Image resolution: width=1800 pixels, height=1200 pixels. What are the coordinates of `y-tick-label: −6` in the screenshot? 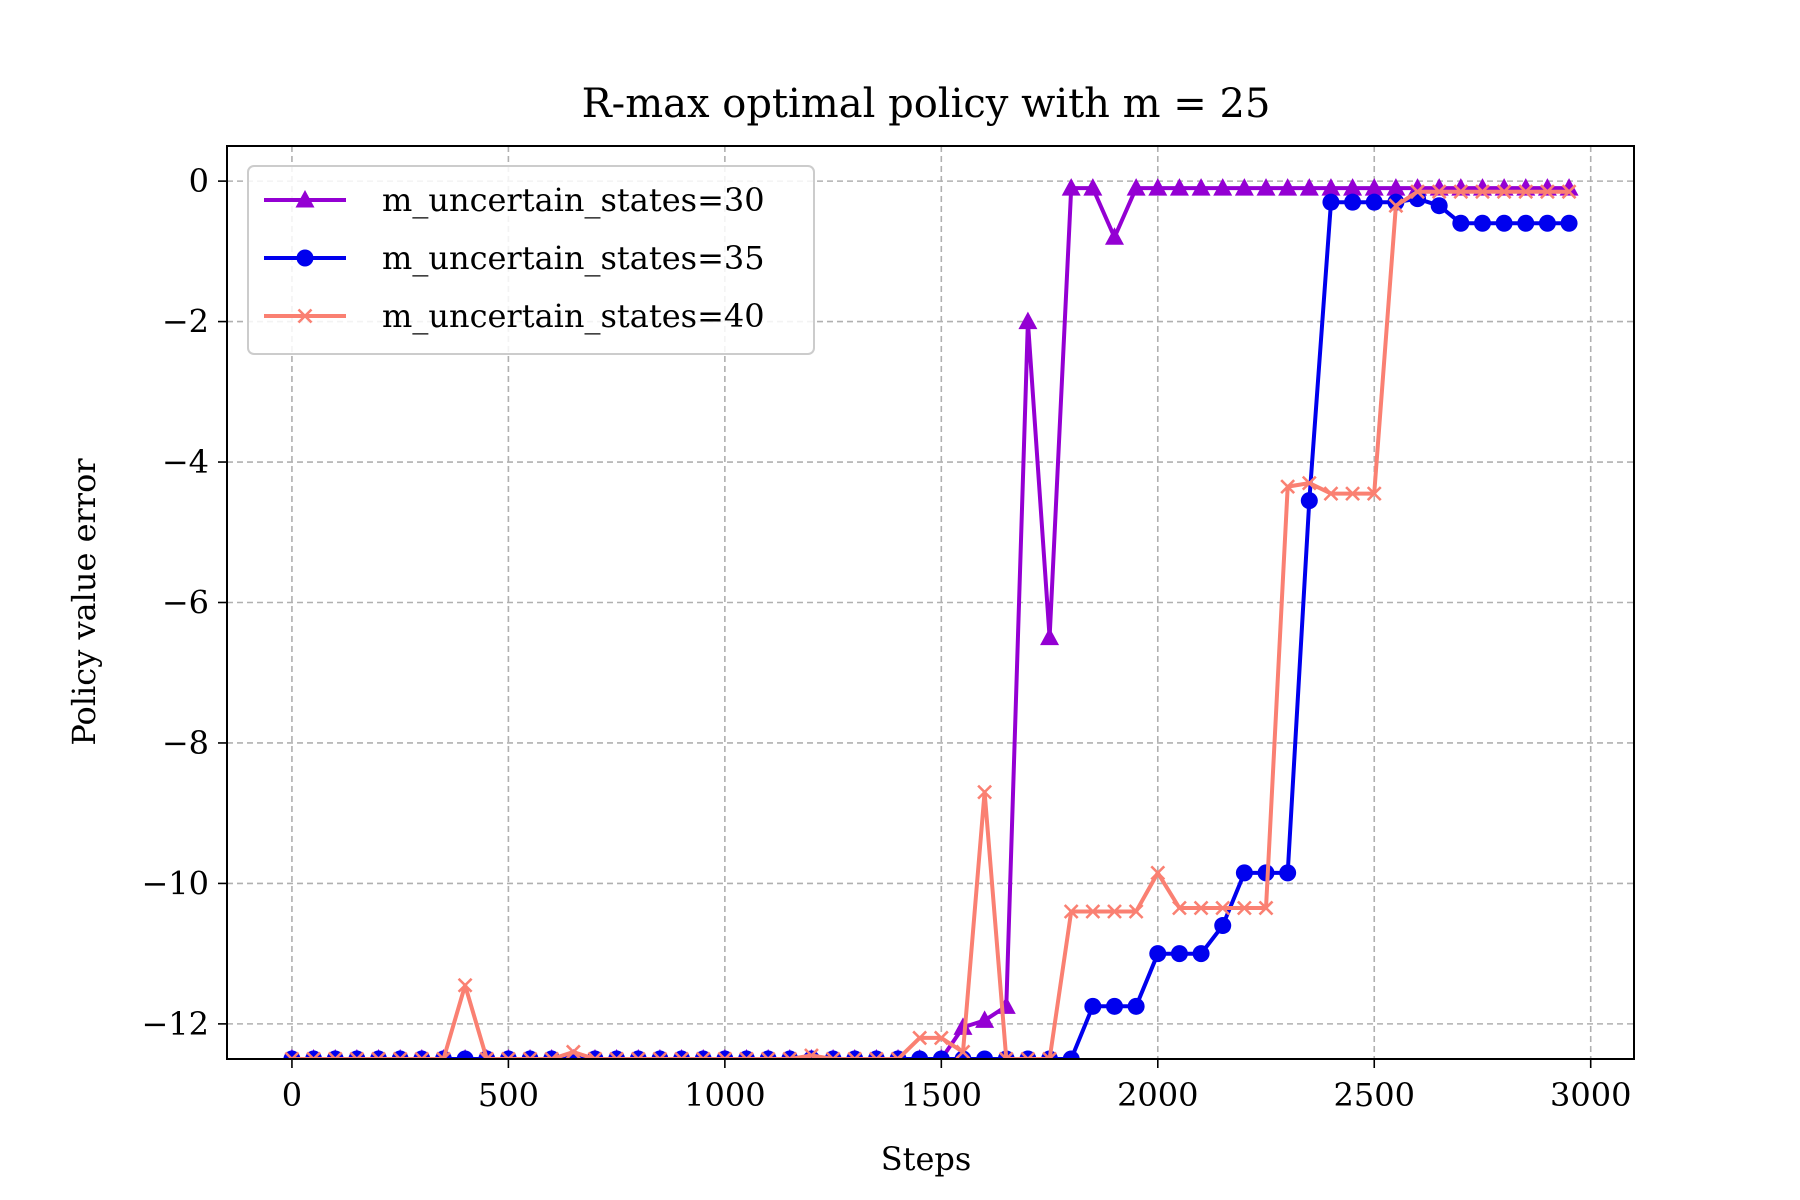 It's located at (185, 603).